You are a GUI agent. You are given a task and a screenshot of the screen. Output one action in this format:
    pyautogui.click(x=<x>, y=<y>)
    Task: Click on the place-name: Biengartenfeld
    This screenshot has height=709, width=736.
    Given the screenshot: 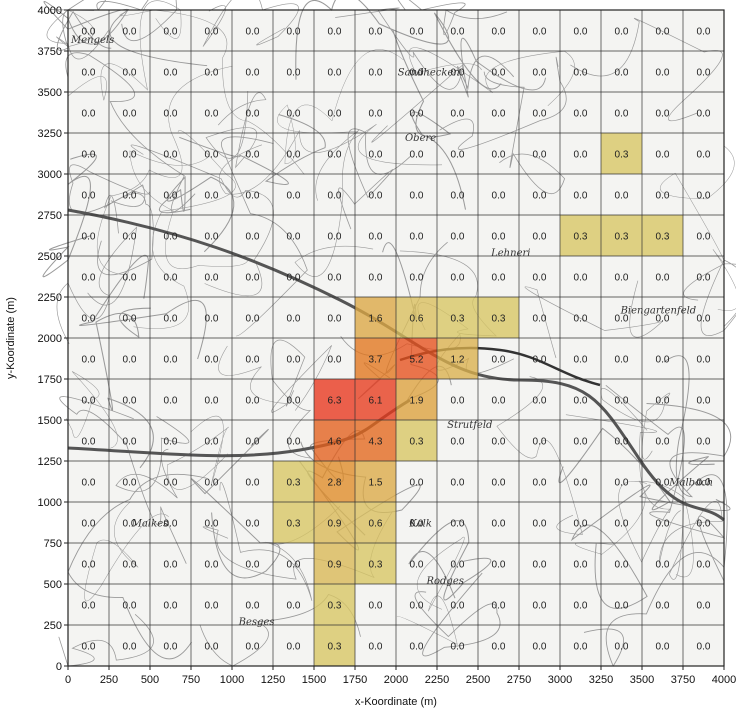 What is the action you would take?
    pyautogui.click(x=658, y=310)
    